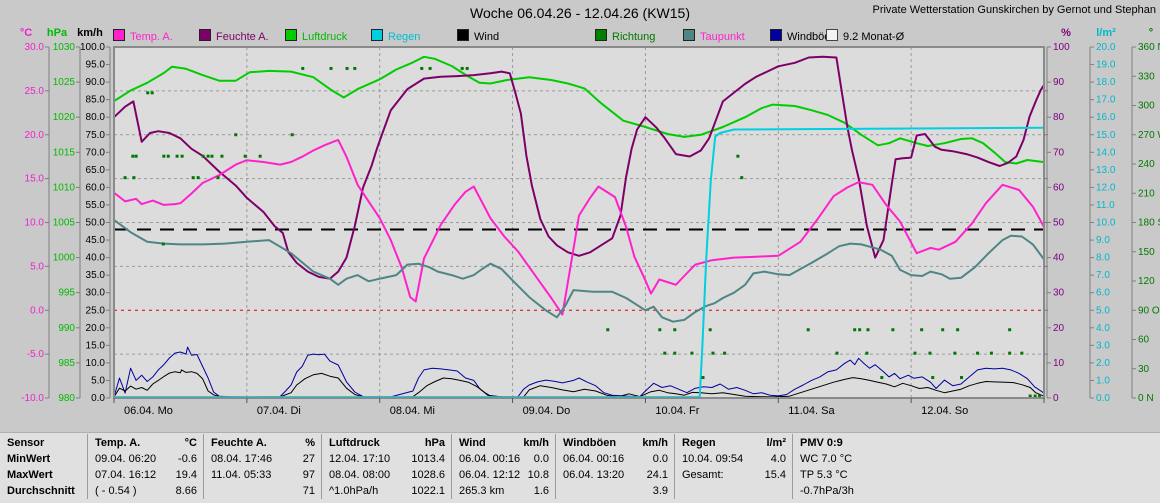 The height and width of the screenshot is (503, 1160). Describe the element at coordinates (1146, 106) in the screenshot. I see `svg-text: 300` at that location.